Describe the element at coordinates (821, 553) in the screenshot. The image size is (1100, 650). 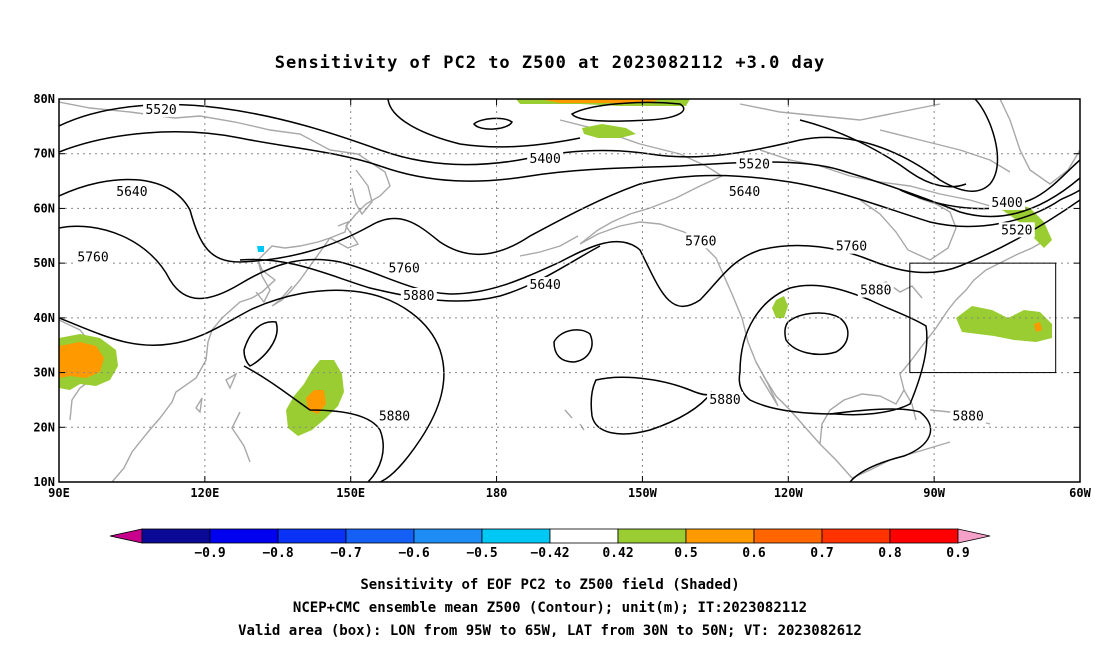
I see `colorbar-label: 0.7` at that location.